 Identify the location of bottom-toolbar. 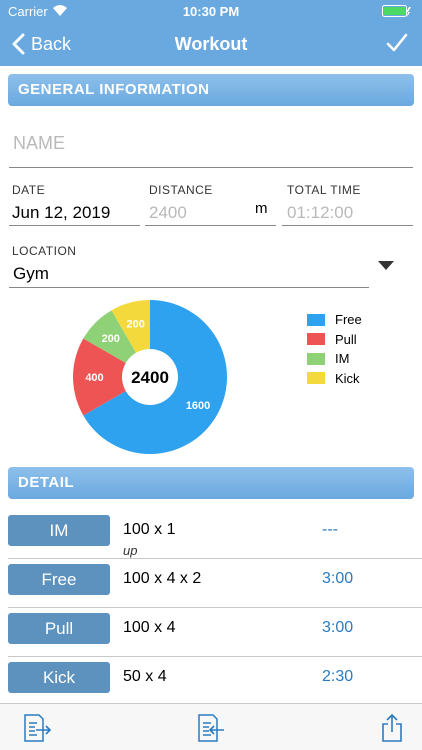
(211, 726).